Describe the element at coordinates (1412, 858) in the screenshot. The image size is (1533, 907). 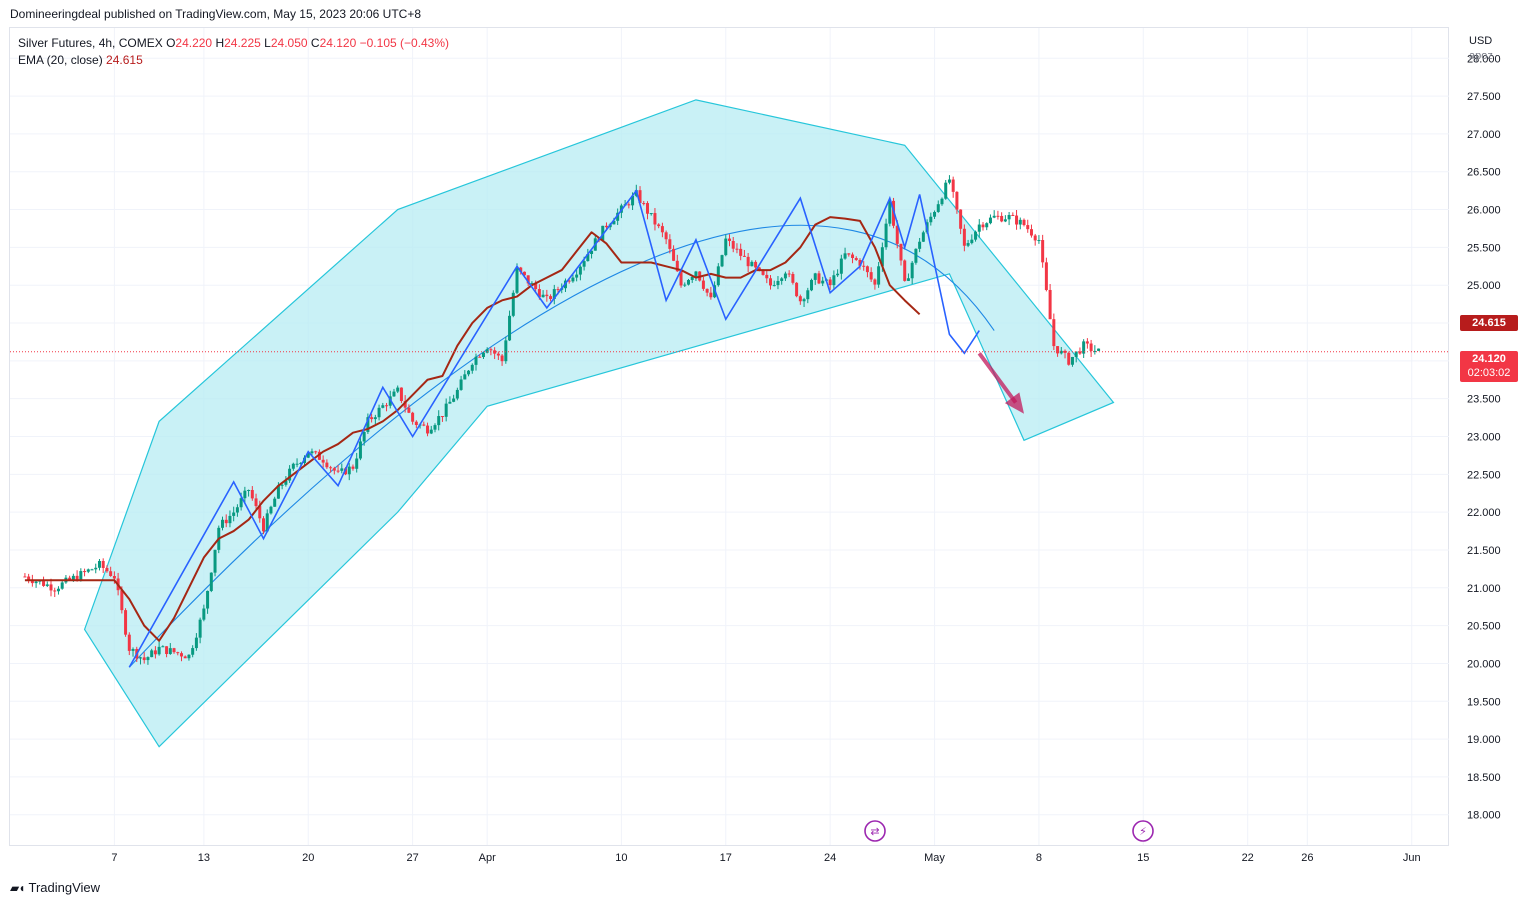
I see `x-tick-label: Jun` at that location.